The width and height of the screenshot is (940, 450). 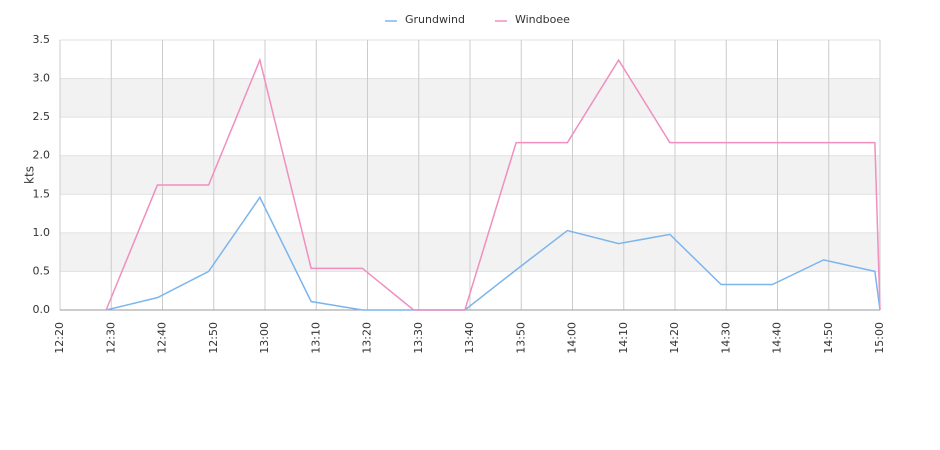 What do you see at coordinates (264, 338) in the screenshot?
I see `x-tick-label: 13:00` at bounding box center [264, 338].